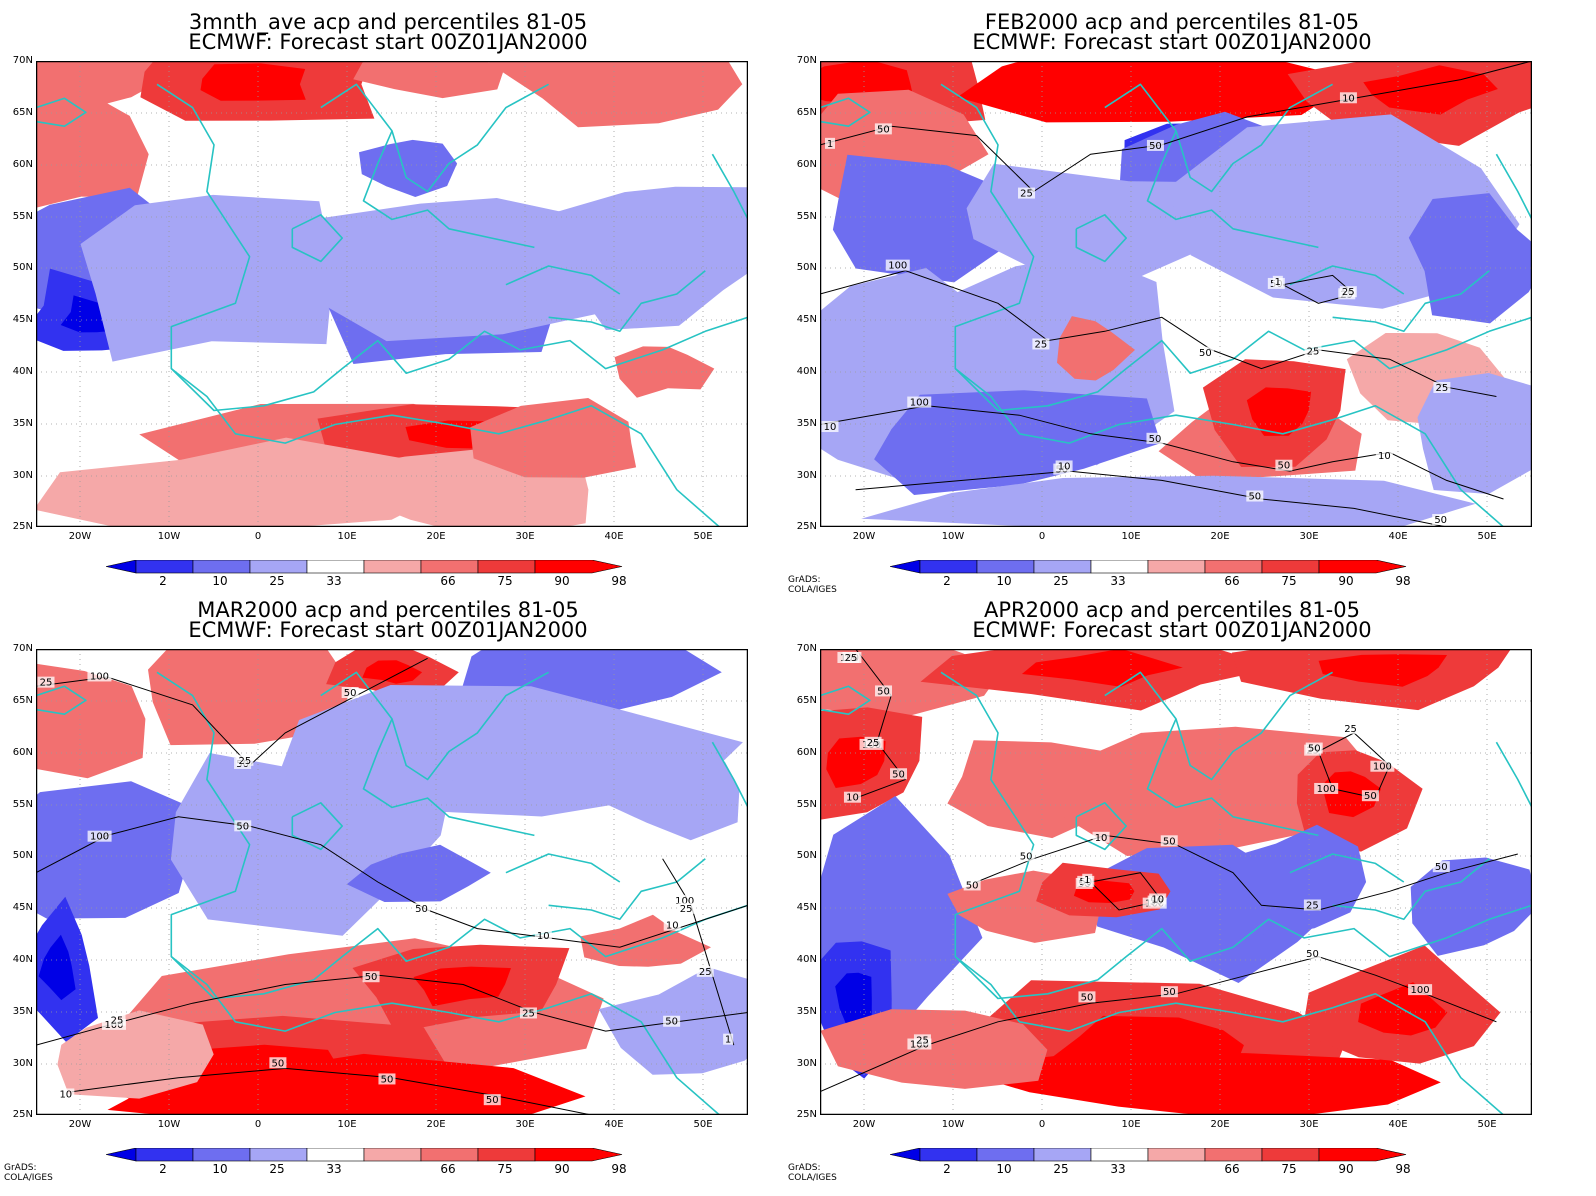 The height and width of the screenshot is (1196, 1596). What do you see at coordinates (806, 804) in the screenshot?
I see `latitude-label: 55N` at bounding box center [806, 804].